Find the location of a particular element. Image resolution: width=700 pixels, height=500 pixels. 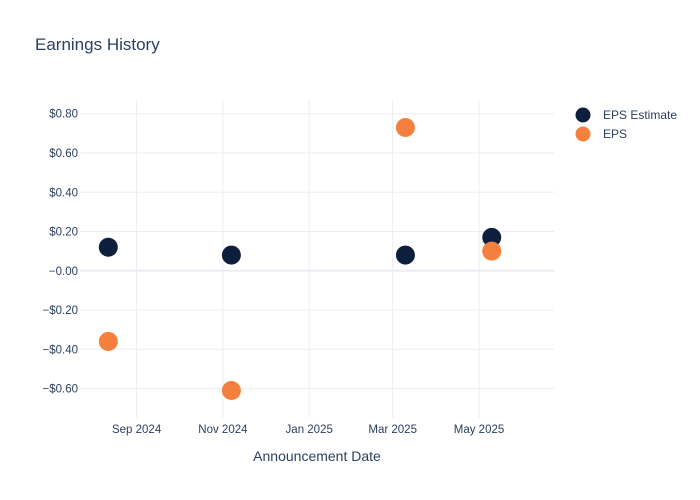

x-tick-label: Jan 2025 is located at coordinates (309, 430).